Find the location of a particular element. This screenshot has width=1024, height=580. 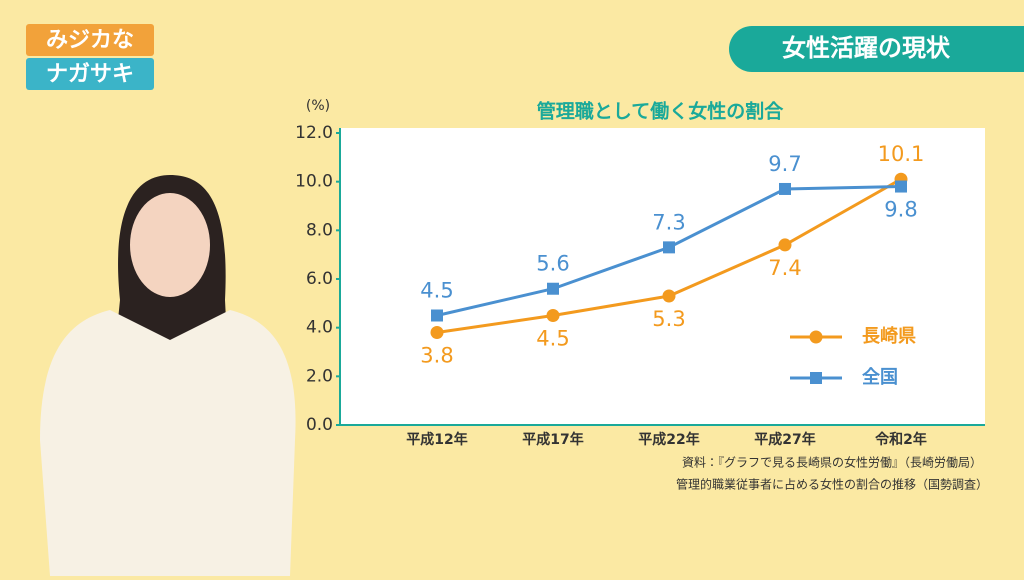

x-tick-label: 令和2年 is located at coordinates (900, 439).